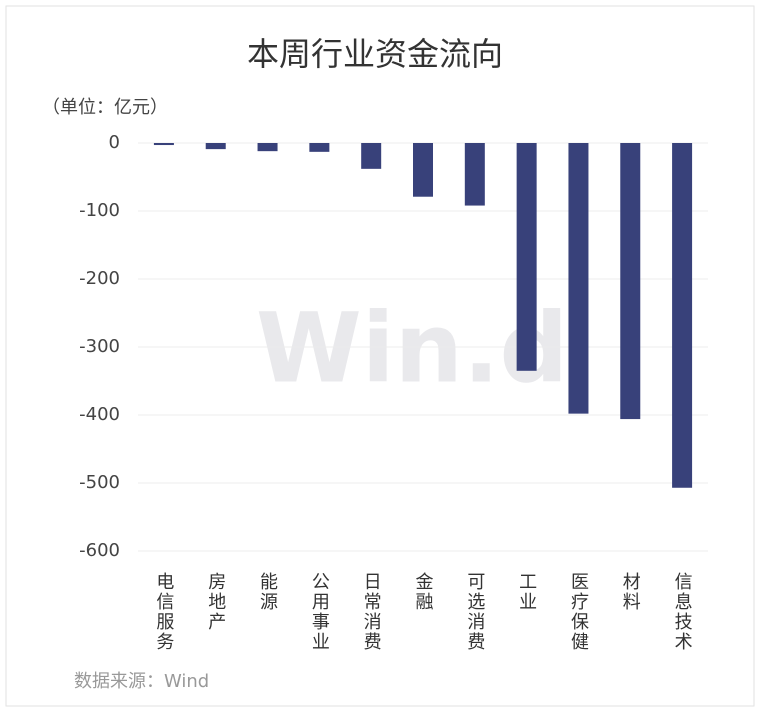  I want to click on watermark: Win.d, so click(412, 348).